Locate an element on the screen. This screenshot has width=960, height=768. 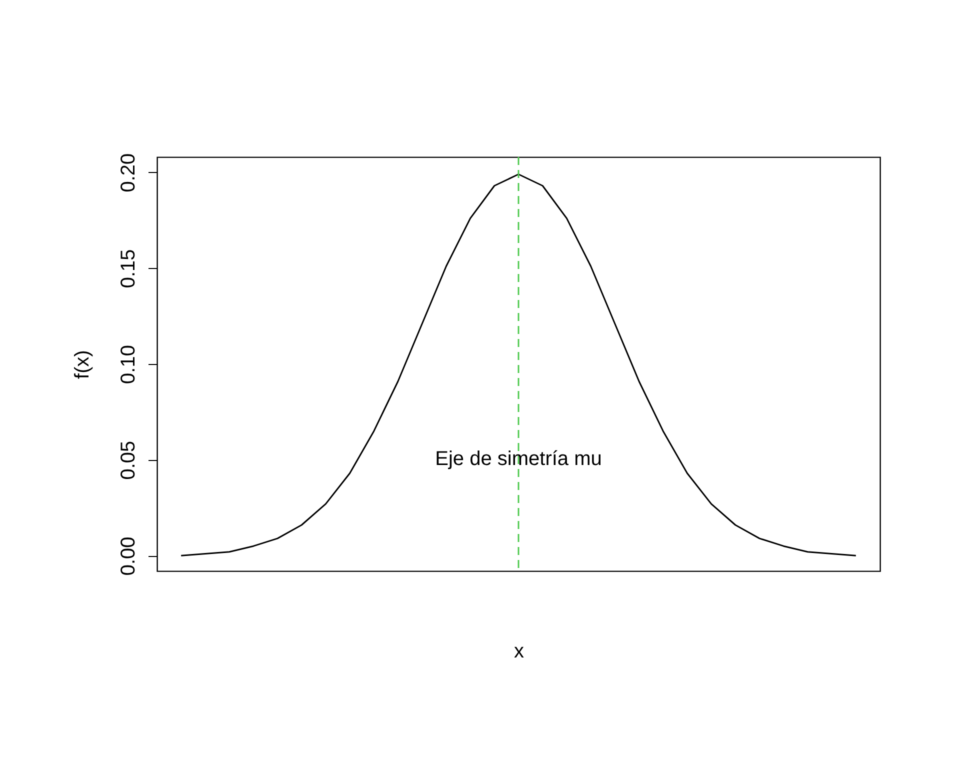
x-axis-title: x is located at coordinates (519, 651).